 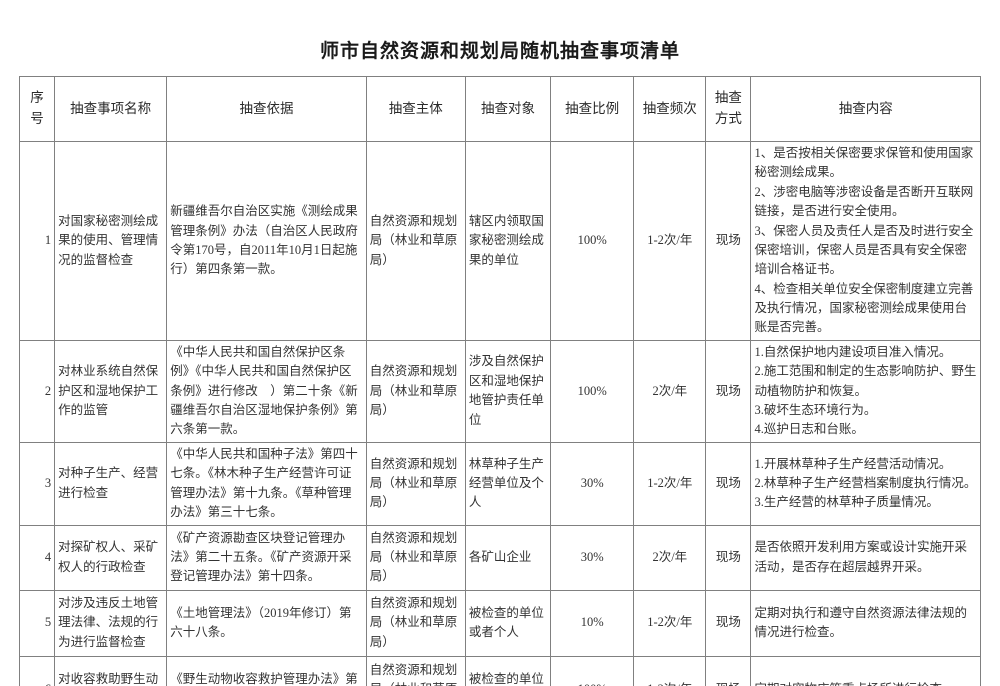 I want to click on row-target: 涉及自然保护区和湿地保护地管护责任单位, so click(x=508, y=391).